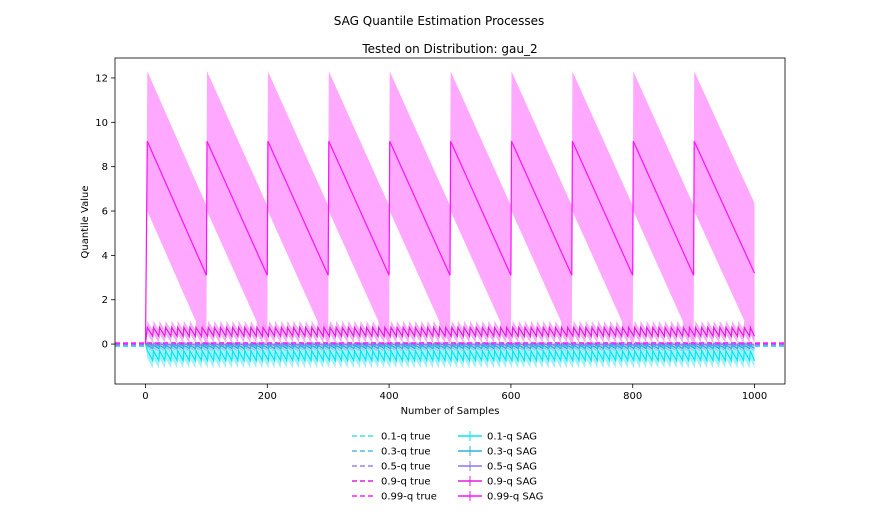 The height and width of the screenshot is (512, 878). What do you see at coordinates (512, 452) in the screenshot?
I see `legend-series-label: 0.3-q SAG` at bounding box center [512, 452].